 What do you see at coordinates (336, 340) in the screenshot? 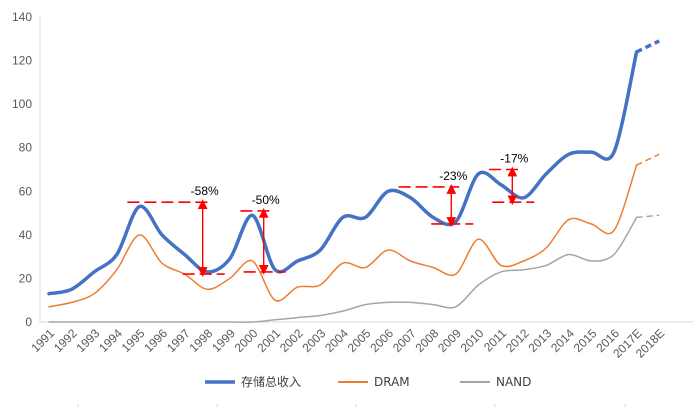
I see `x-tick-label: 2004` at bounding box center [336, 340].